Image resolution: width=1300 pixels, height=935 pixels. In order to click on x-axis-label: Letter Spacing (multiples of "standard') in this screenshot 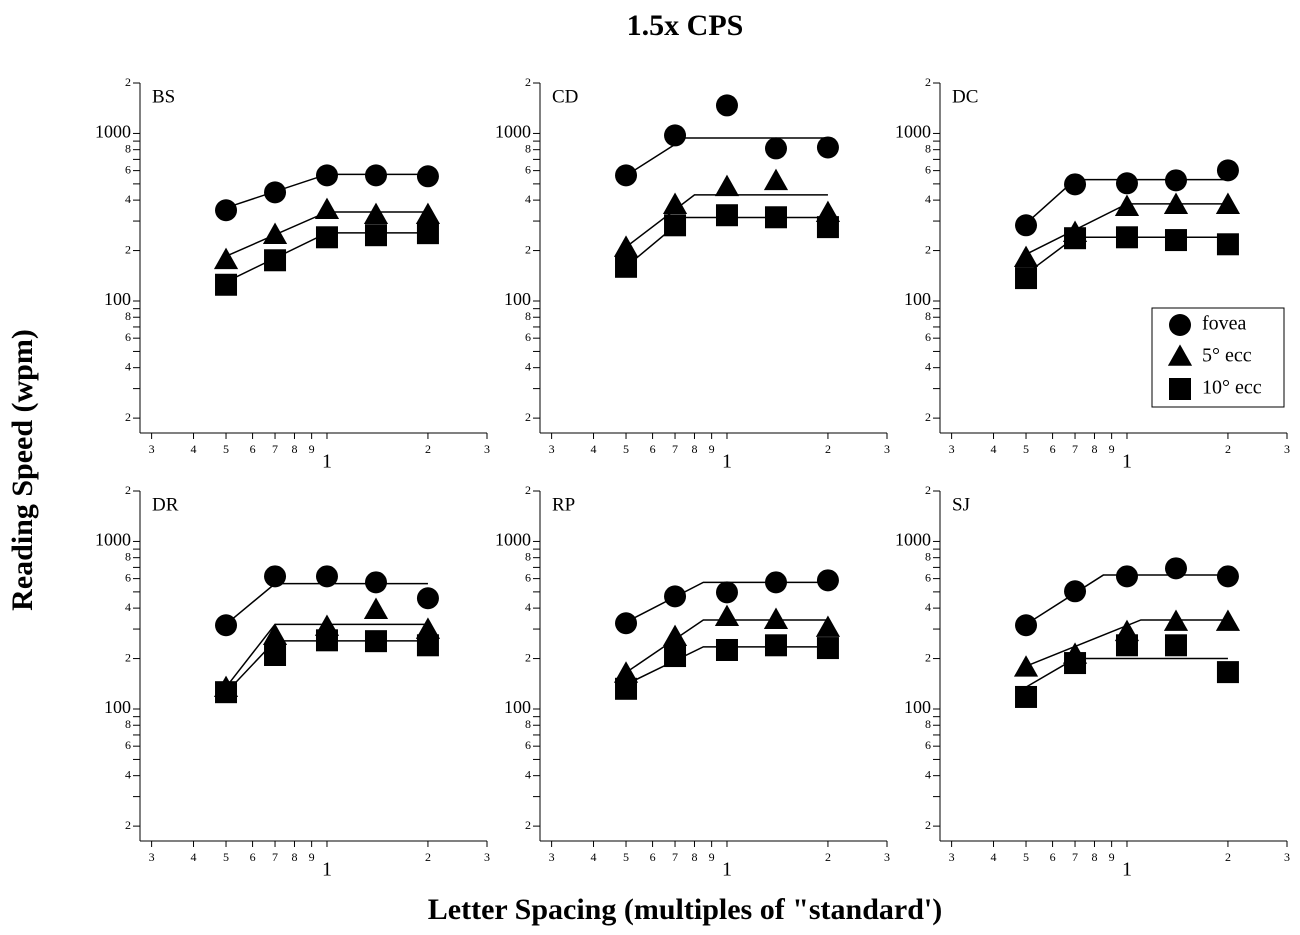, I will do `click(685, 909)`.